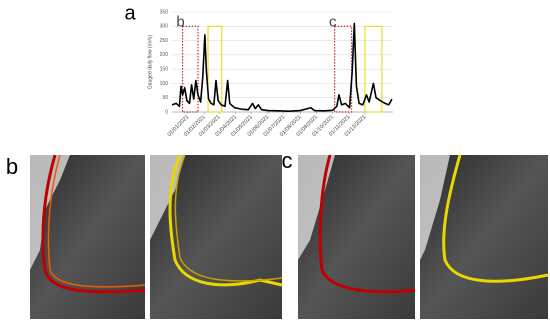  I want to click on y-tick-label: 250, so click(164, 41).